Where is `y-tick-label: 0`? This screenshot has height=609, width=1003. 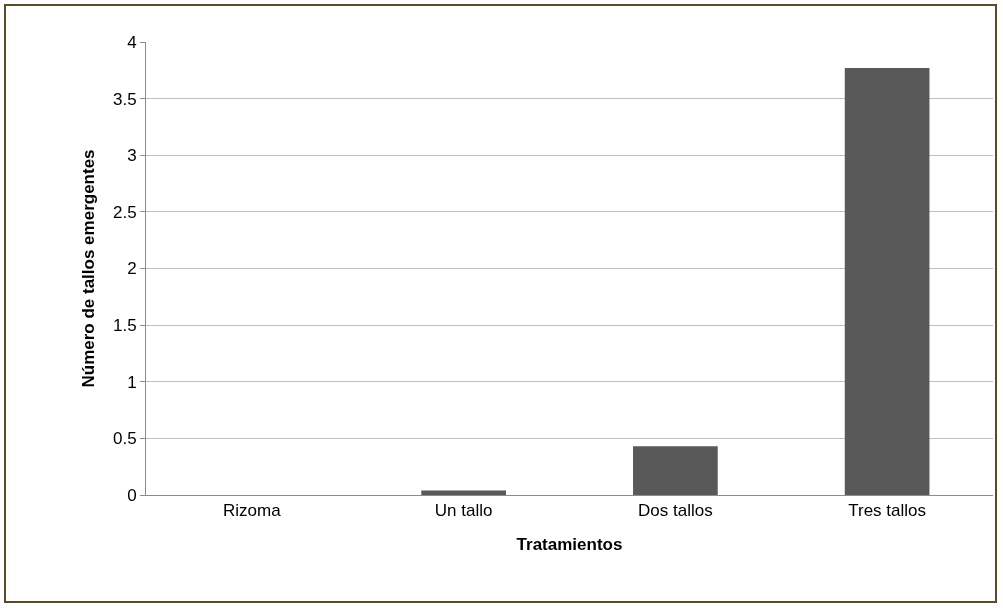 y-tick-label: 0 is located at coordinates (132, 495).